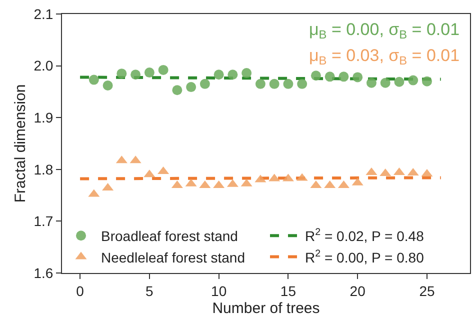 This screenshot has width=474, height=325. I want to click on y-axis-title: Fractal dimension, so click(20, 143).